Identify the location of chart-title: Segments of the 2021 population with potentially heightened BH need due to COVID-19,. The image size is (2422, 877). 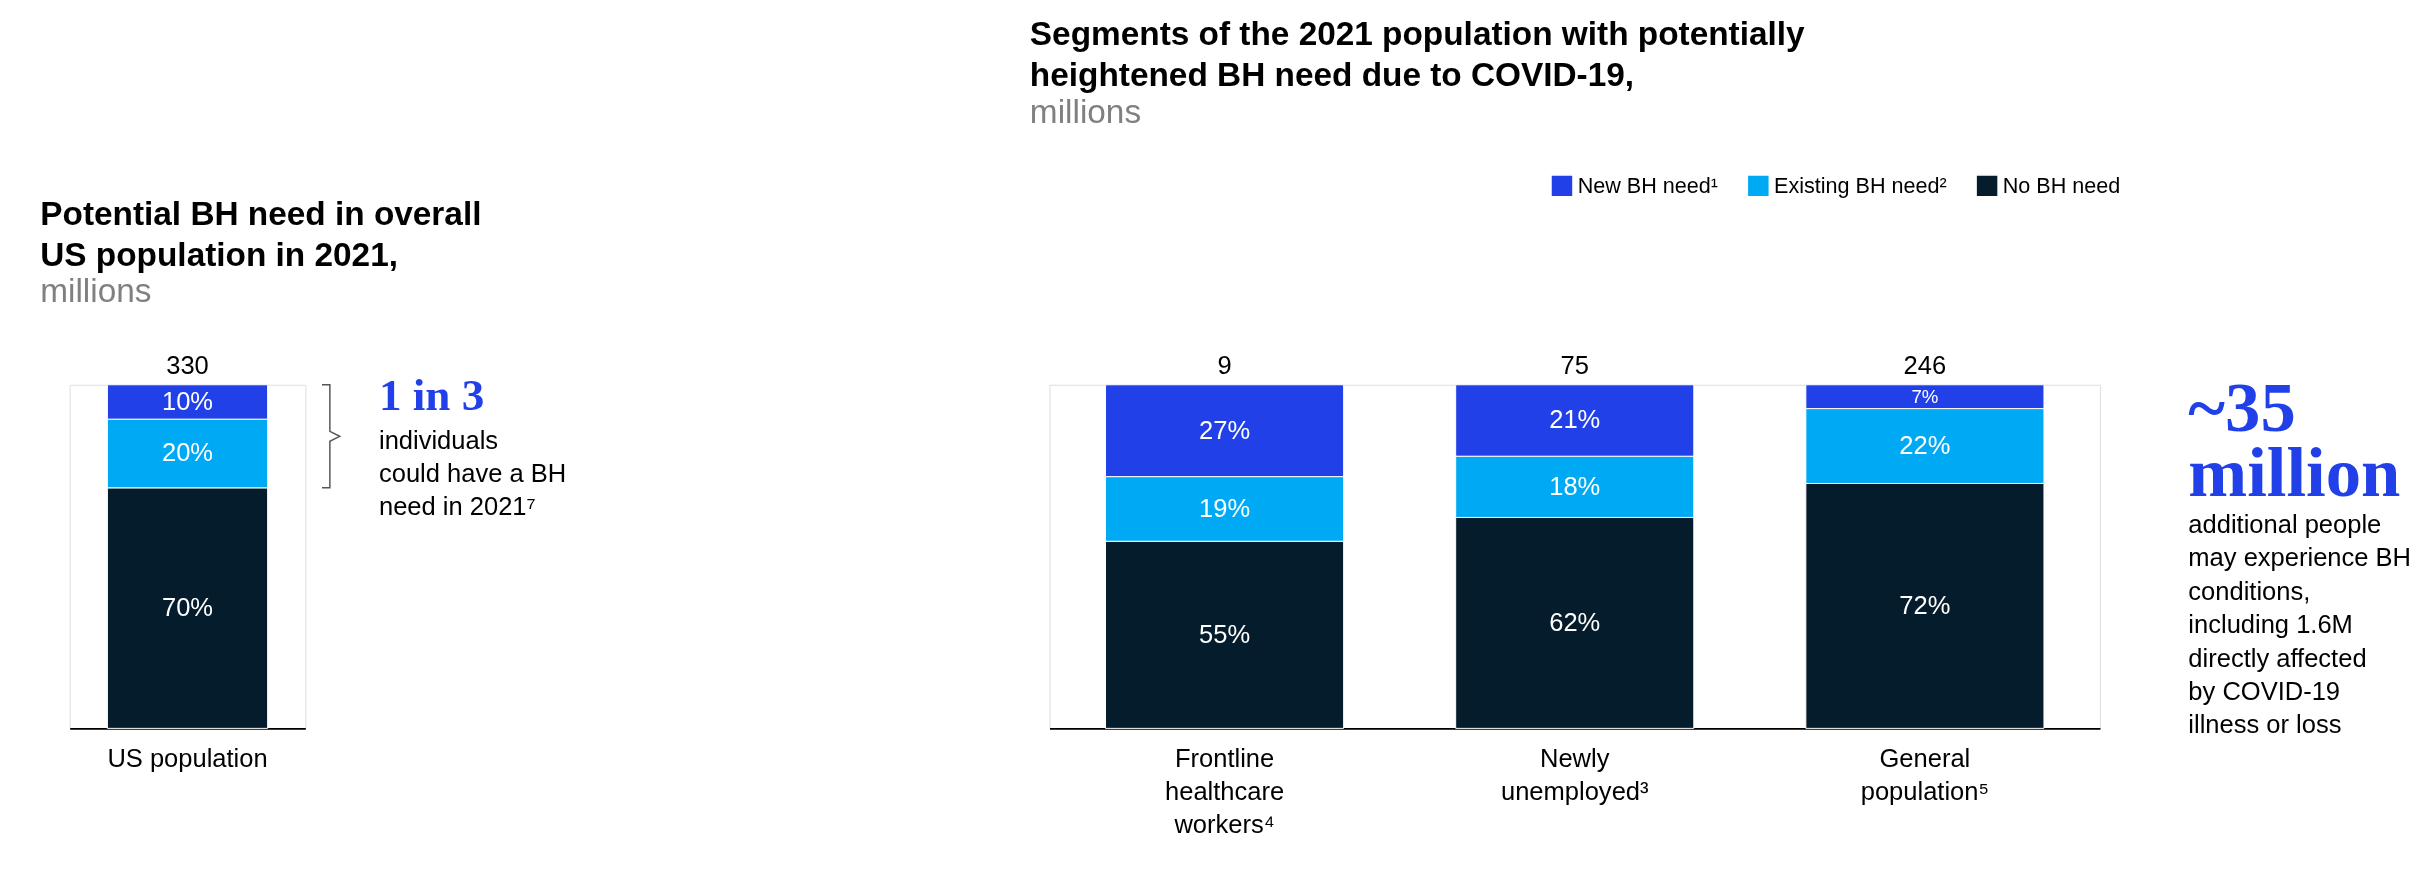
(1417, 54).